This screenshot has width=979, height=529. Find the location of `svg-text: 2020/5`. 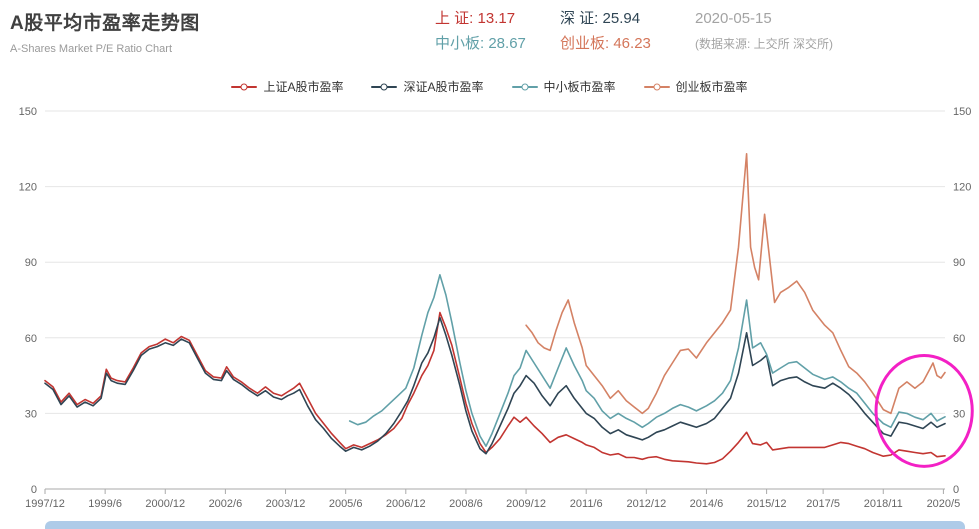

svg-text: 2020/5 is located at coordinates (944, 504).